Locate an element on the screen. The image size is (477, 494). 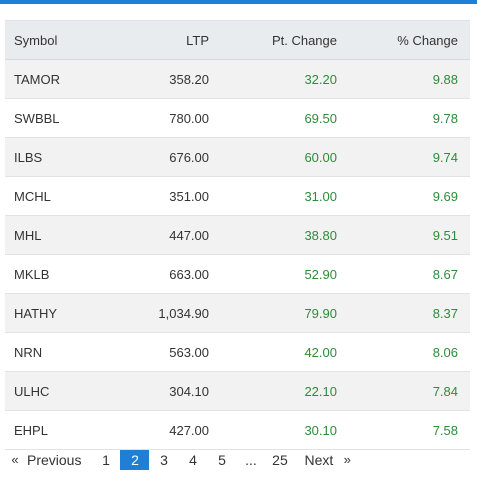
table-row: MKLB 663.00 52.90 8.67 is located at coordinates (237, 274).